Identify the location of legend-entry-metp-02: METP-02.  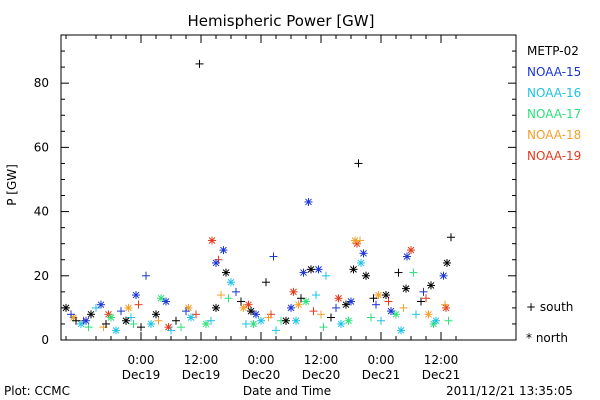
(553, 51).